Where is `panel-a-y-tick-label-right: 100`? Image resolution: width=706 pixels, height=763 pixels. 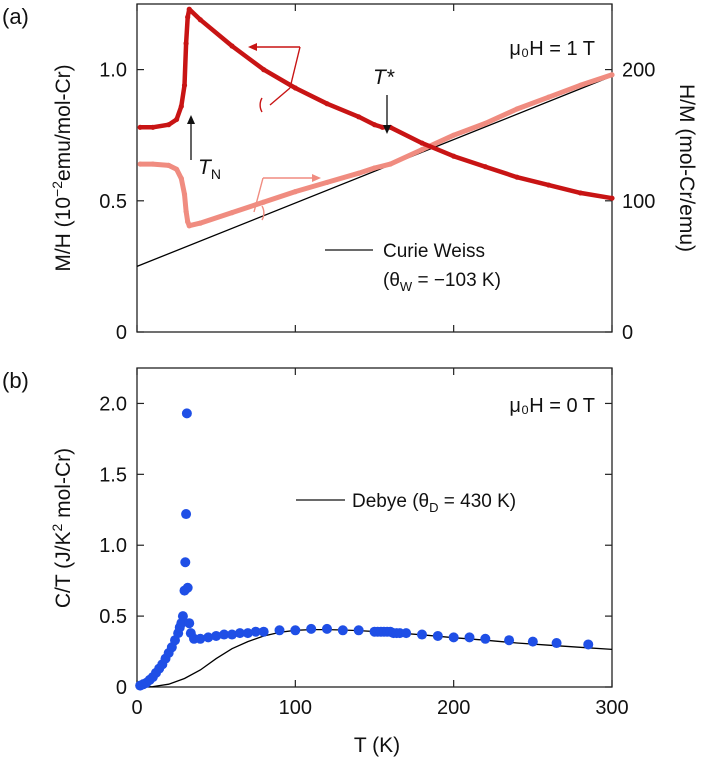
panel-a-y-tick-label-right: 100 is located at coordinates (638, 202).